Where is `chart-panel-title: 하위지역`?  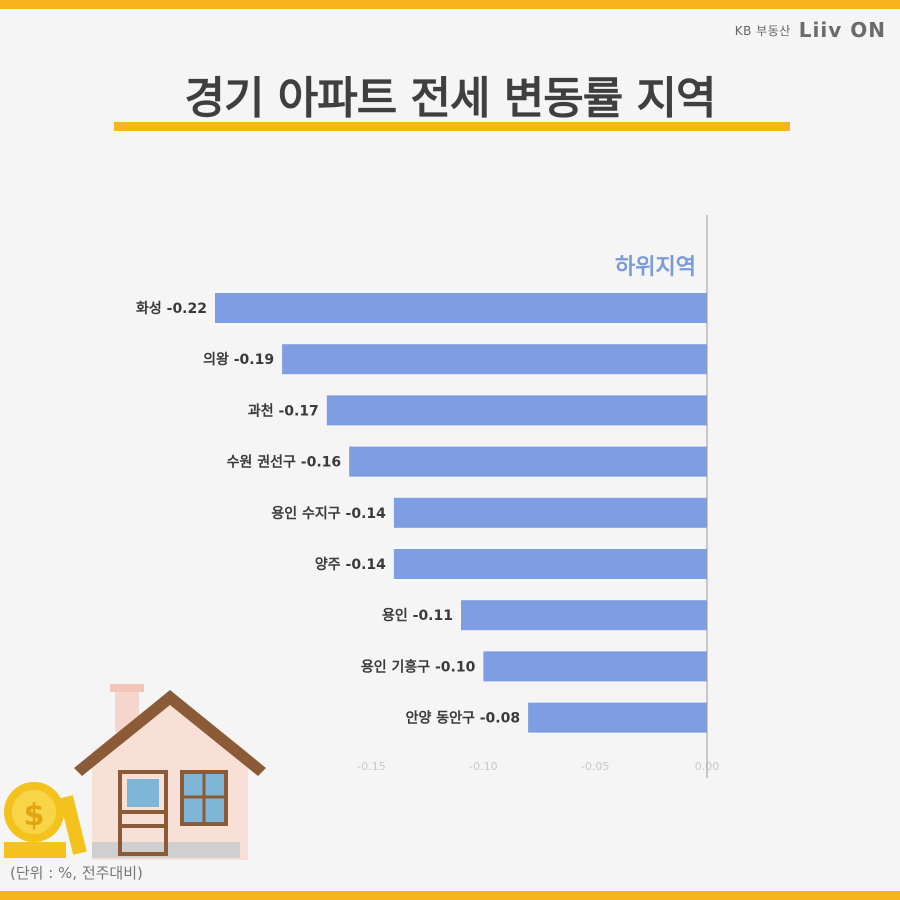 chart-panel-title: 하위지역 is located at coordinates (655, 267).